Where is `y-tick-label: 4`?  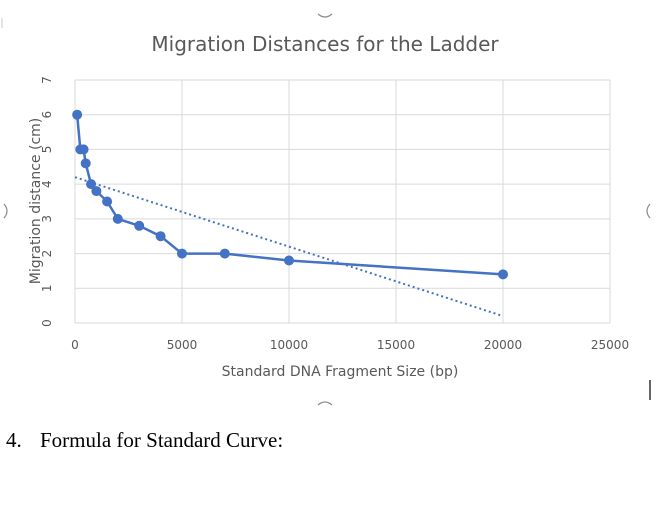
y-tick-label: 4 is located at coordinates (47, 184).